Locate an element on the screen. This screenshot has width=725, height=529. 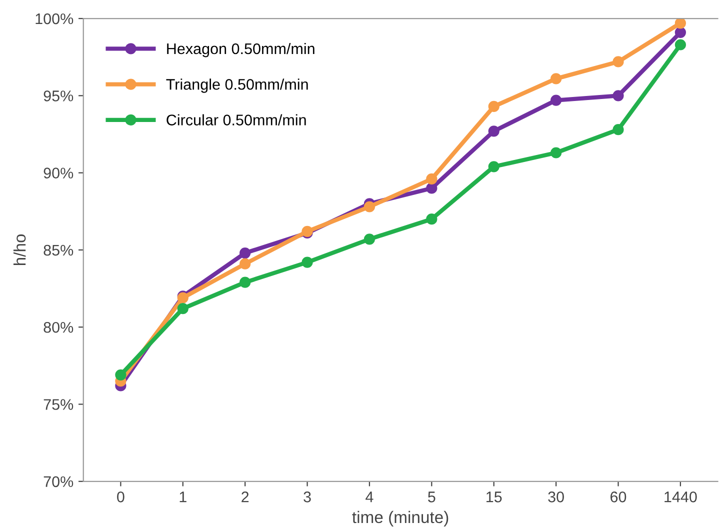
y-tick-label: 75% is located at coordinates (59, 404).